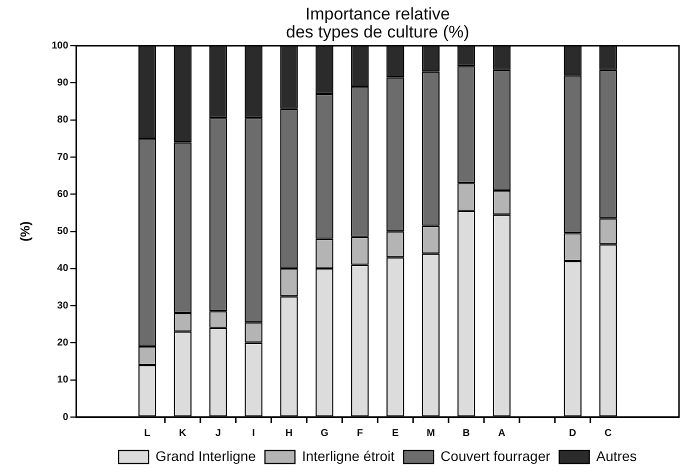 The width and height of the screenshot is (681, 474). I want to click on x-tick-label: D, so click(572, 433).